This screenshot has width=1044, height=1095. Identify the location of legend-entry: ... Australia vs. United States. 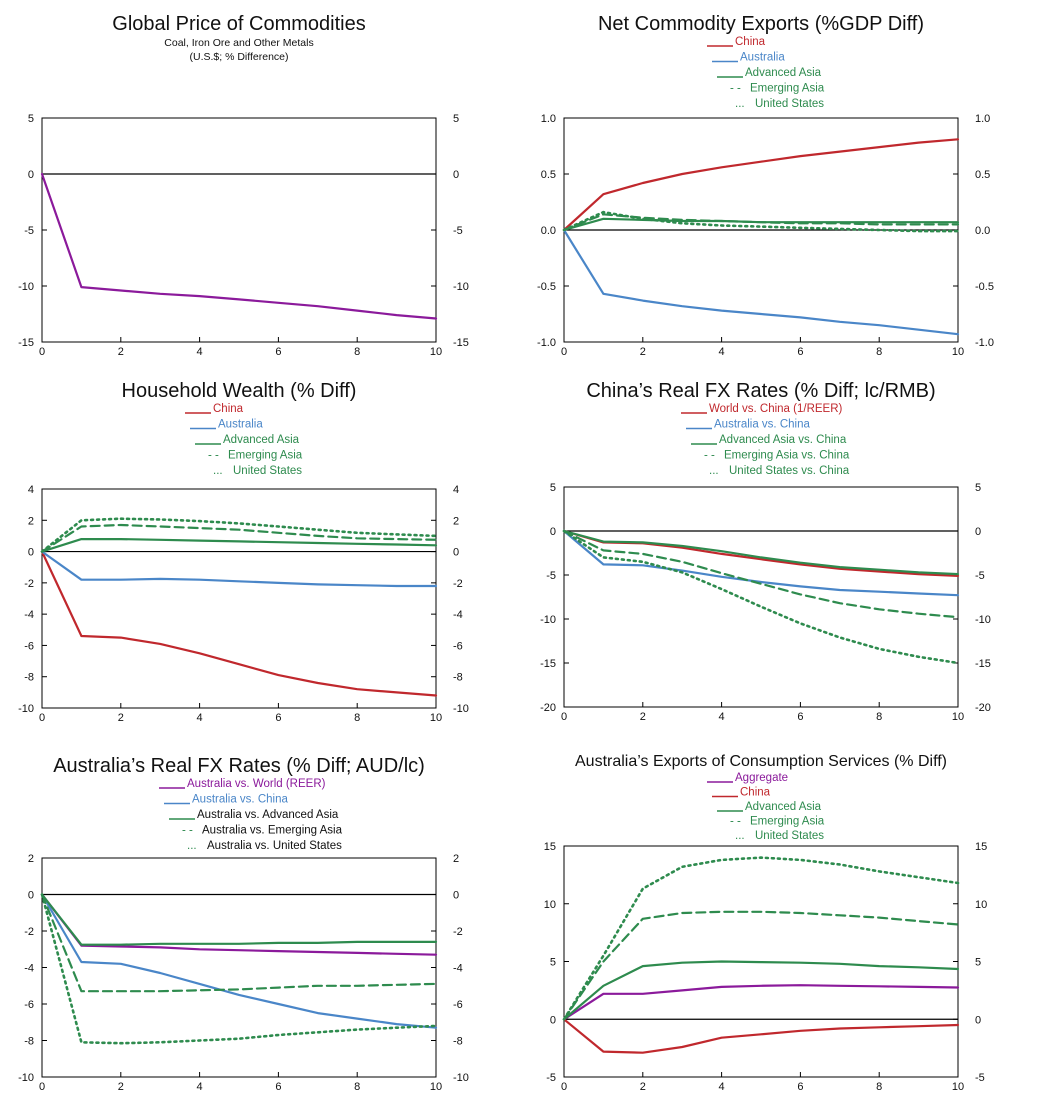
(264, 846).